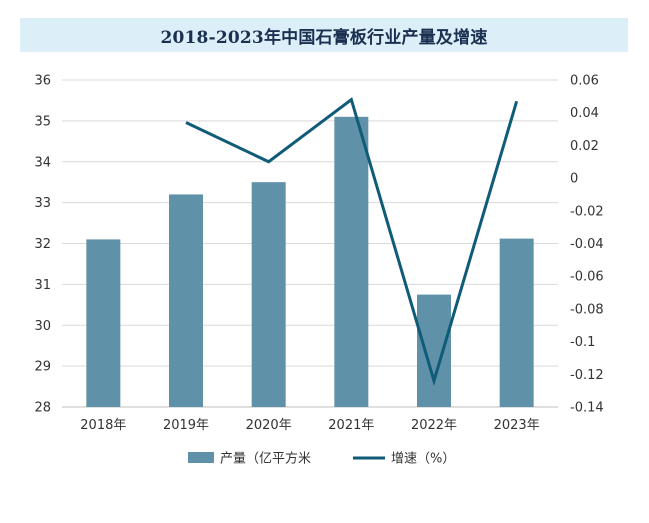  What do you see at coordinates (42, 285) in the screenshot?
I see `left-tick-label: 31` at bounding box center [42, 285].